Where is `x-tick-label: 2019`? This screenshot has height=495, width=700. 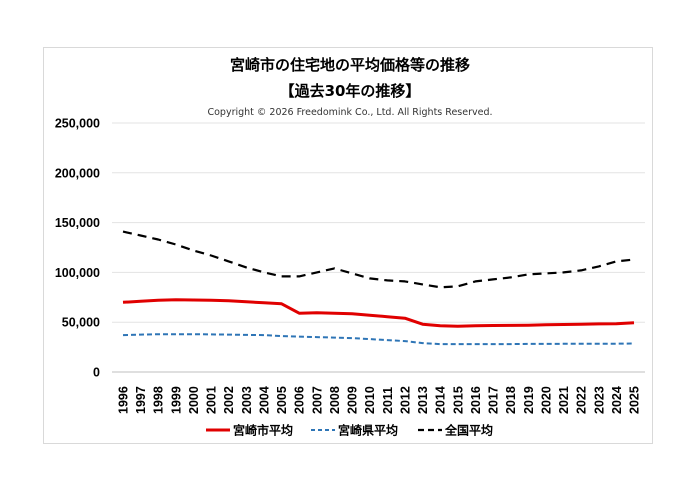
x-tick-label: 2019 is located at coordinates (529, 400).